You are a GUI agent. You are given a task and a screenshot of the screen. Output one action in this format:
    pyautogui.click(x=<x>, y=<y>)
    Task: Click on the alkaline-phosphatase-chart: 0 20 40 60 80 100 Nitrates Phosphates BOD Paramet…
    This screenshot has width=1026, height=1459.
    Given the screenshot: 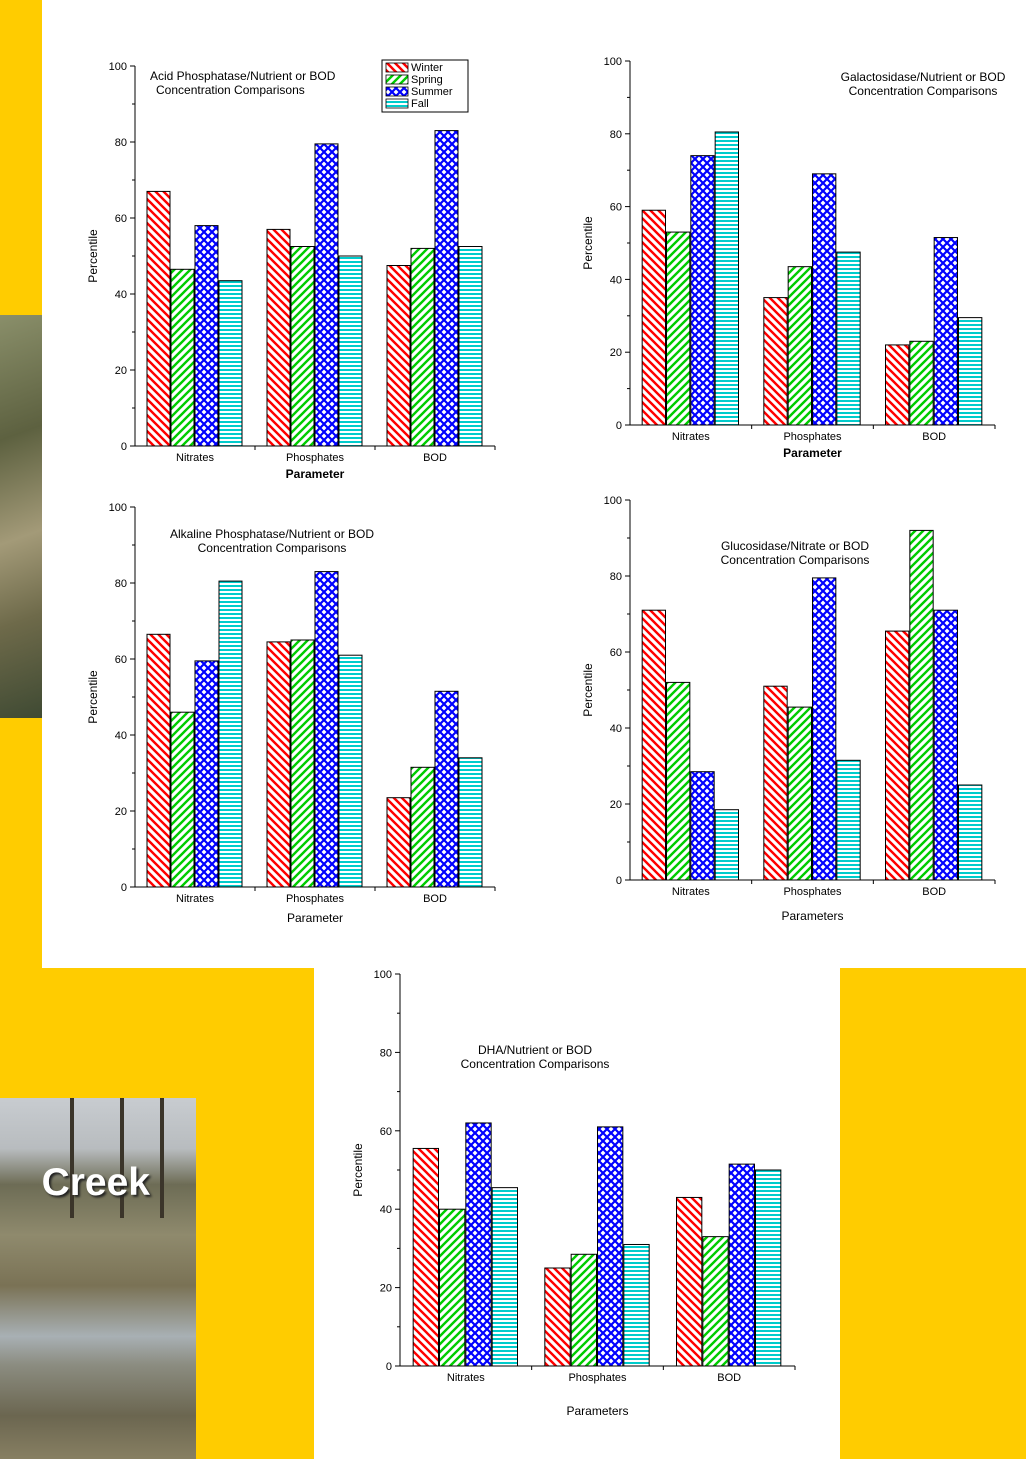 What is the action you would take?
    pyautogui.click(x=291, y=713)
    